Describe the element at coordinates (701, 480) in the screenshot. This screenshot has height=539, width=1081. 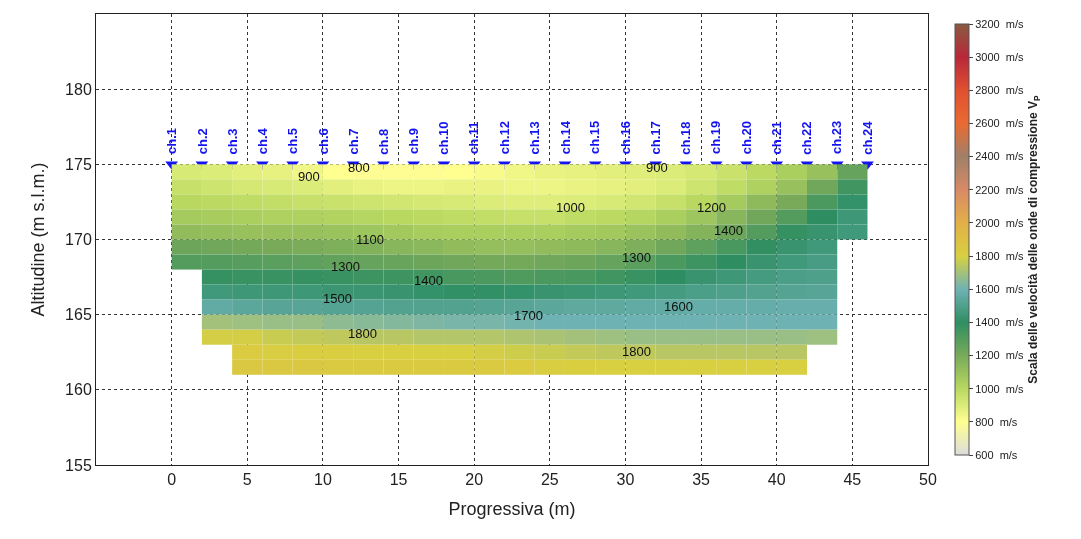
I see `x-tick-label: 35` at that location.